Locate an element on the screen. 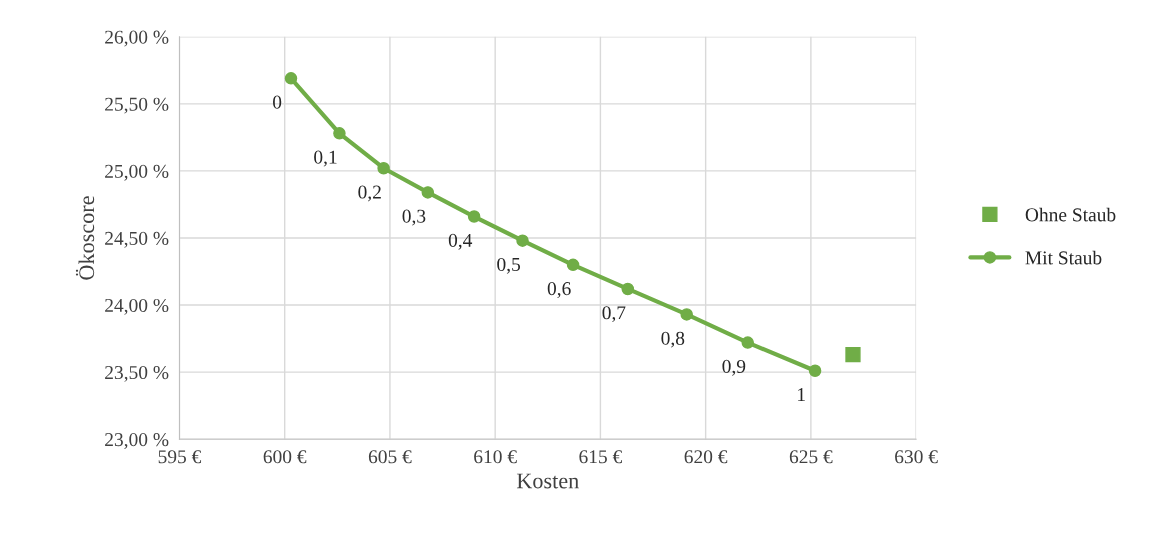  annotation: 0,2 is located at coordinates (369, 193).